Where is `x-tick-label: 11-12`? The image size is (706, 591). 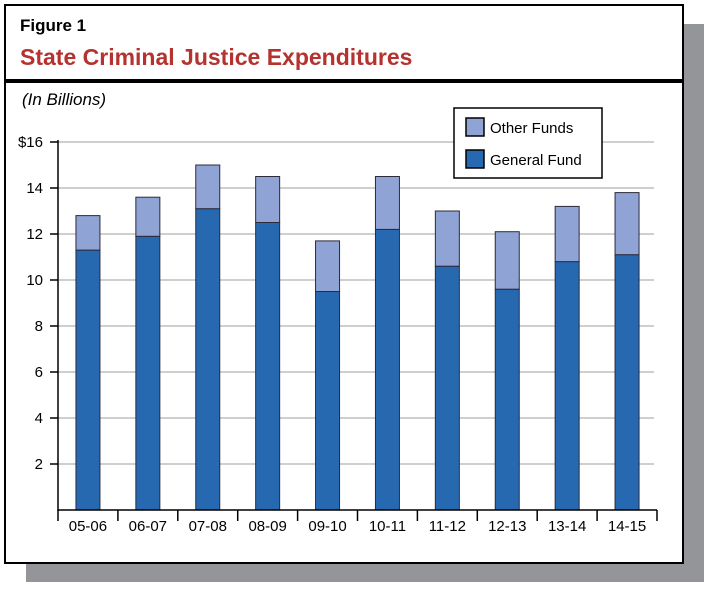 x-tick-label: 11-12 is located at coordinates (447, 526).